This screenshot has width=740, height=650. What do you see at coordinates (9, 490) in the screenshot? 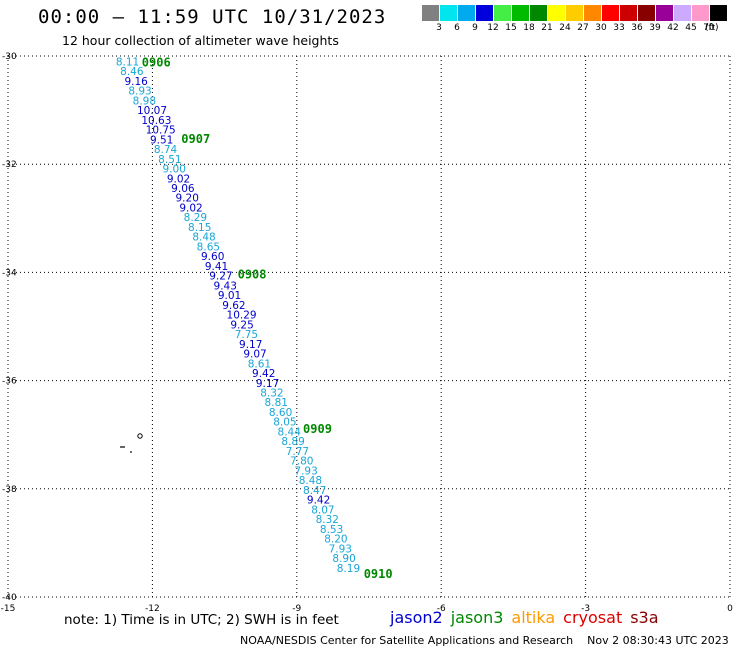
I see `lat-tick-label: -38` at bounding box center [9, 490].